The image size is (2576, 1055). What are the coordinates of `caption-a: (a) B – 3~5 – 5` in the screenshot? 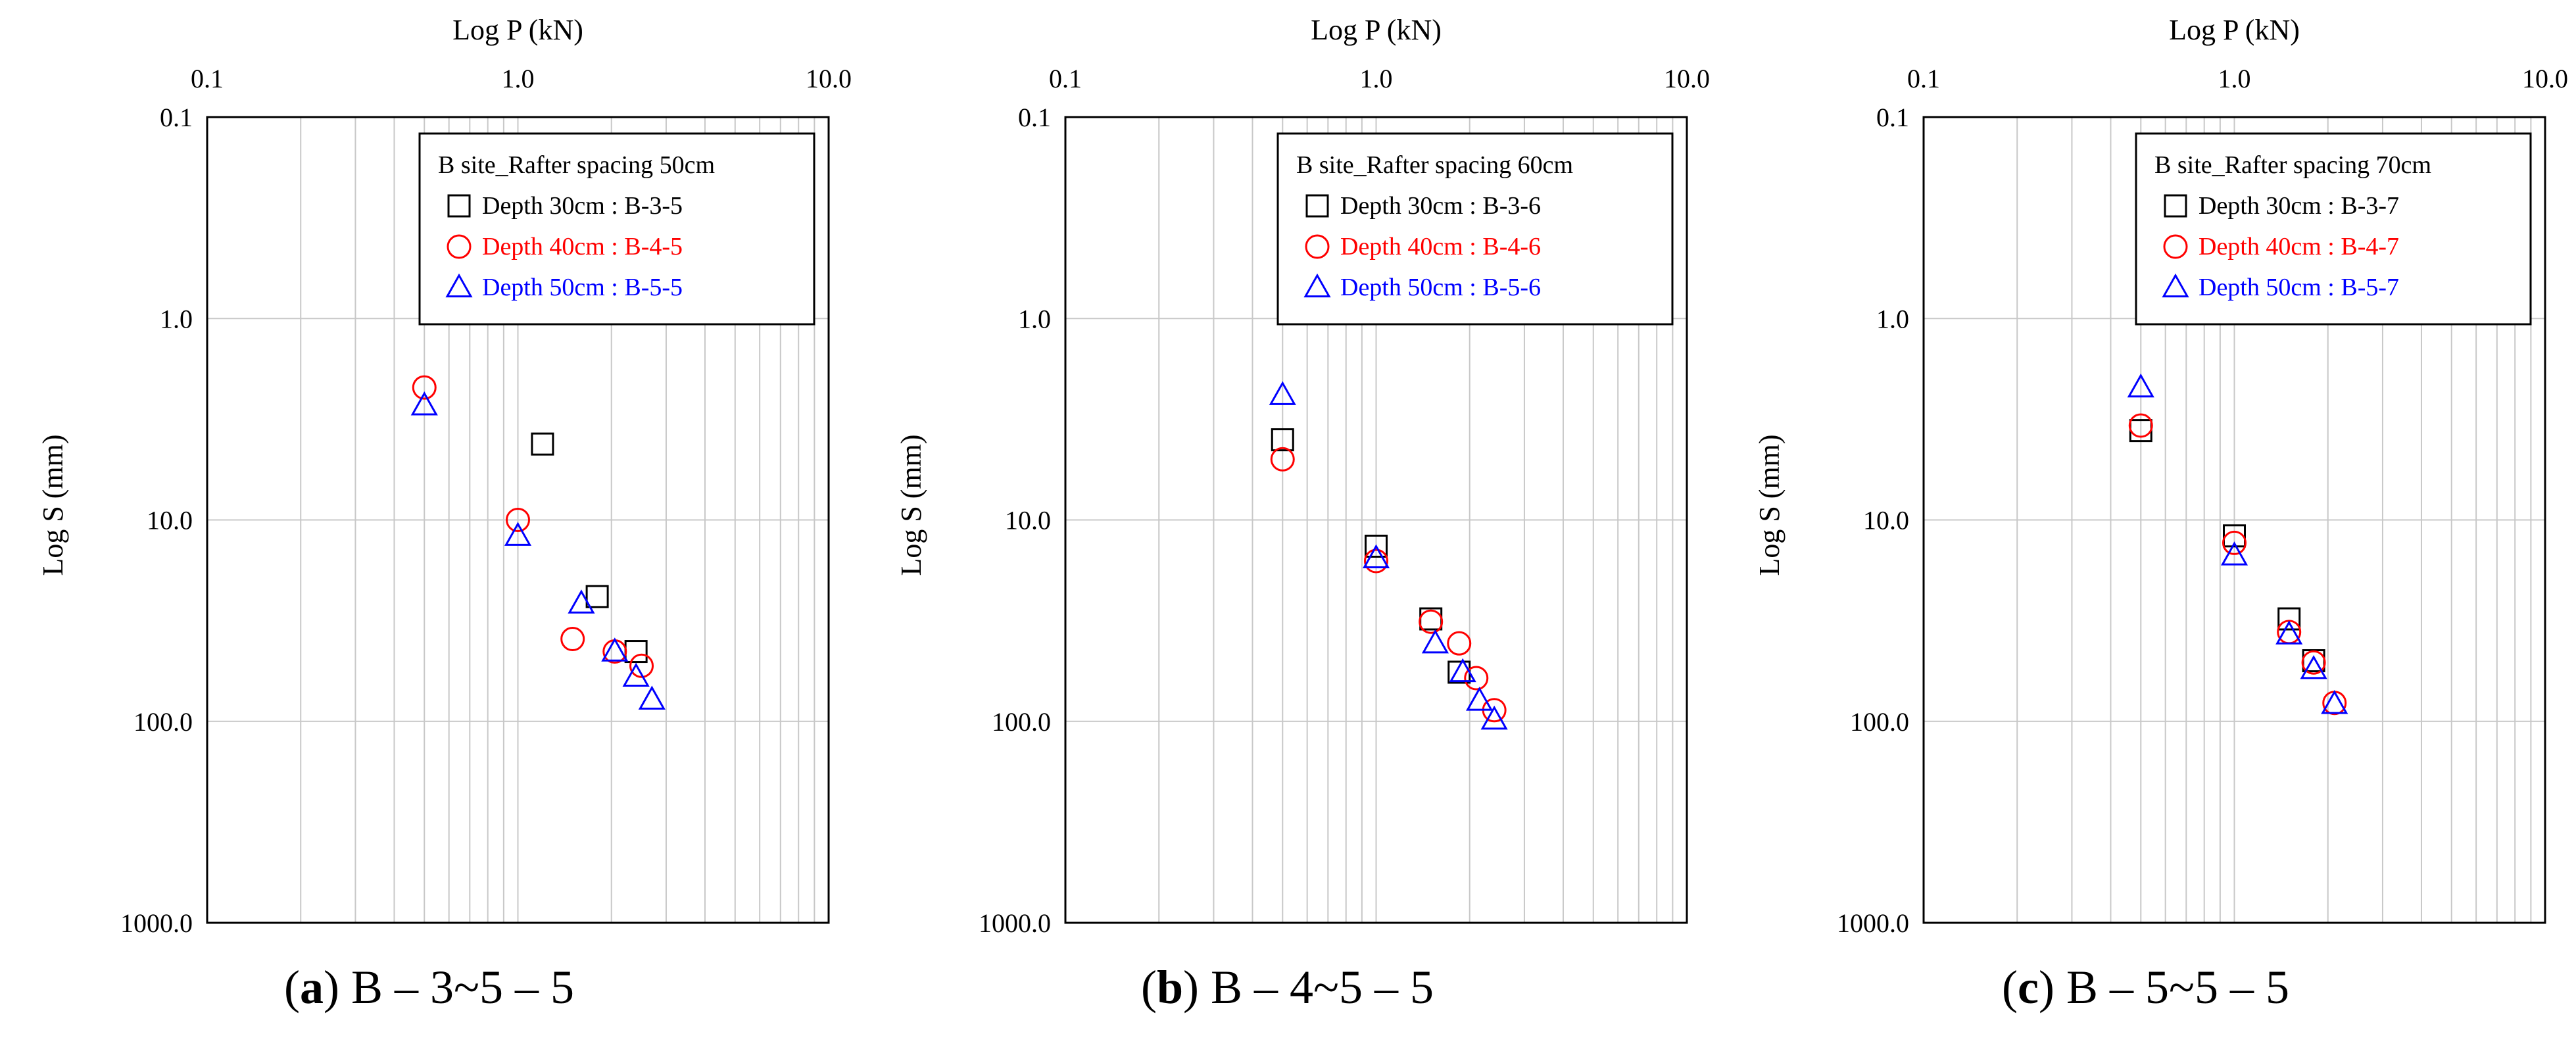 It's located at (429, 987).